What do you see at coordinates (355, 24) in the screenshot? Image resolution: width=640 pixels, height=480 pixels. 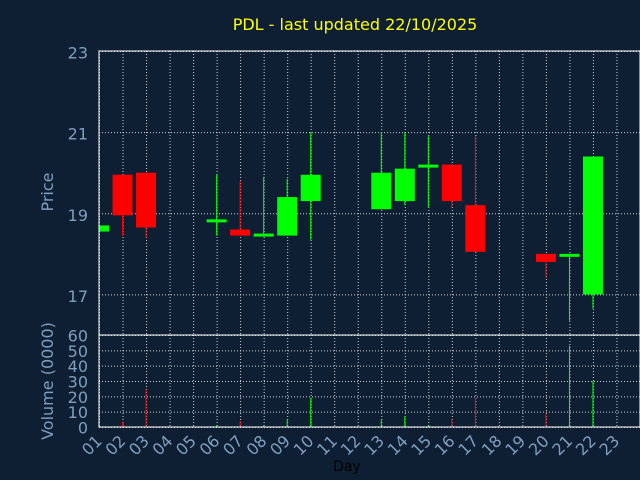 I see `chart-title: PDL - last updated 22/10/2025` at bounding box center [355, 24].